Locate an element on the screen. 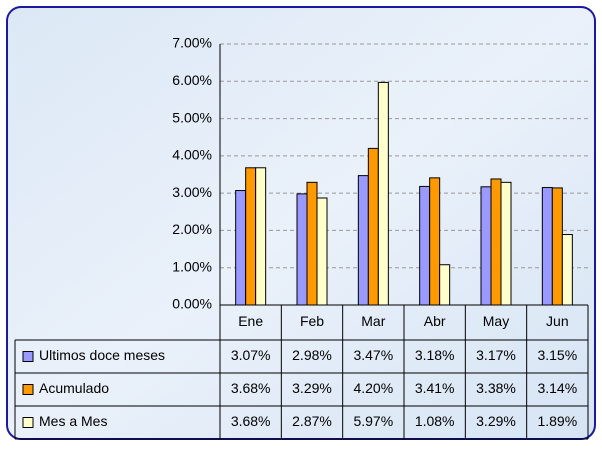 This screenshot has height=455, width=602. y-tick-label: 5.00% is located at coordinates (192, 117).